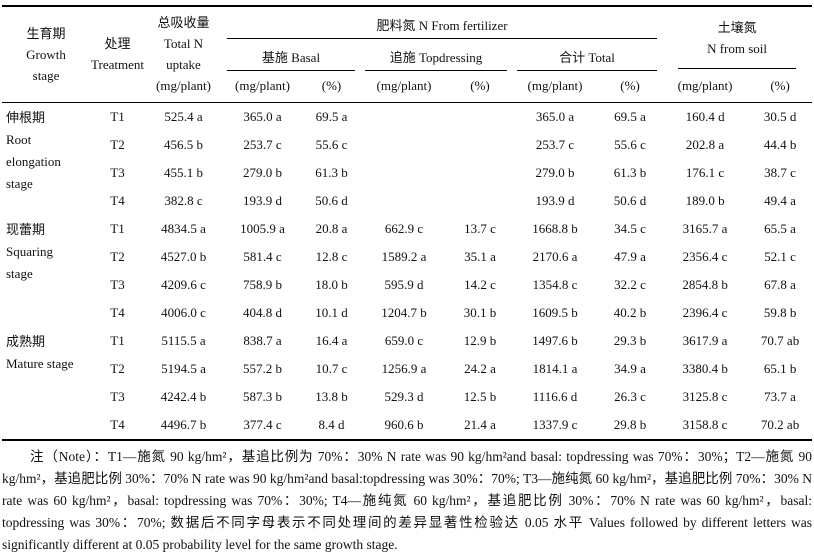 Image resolution: width=814 pixels, height=556 pixels. I want to click on value-cell: 525.4 a, so click(183, 116).